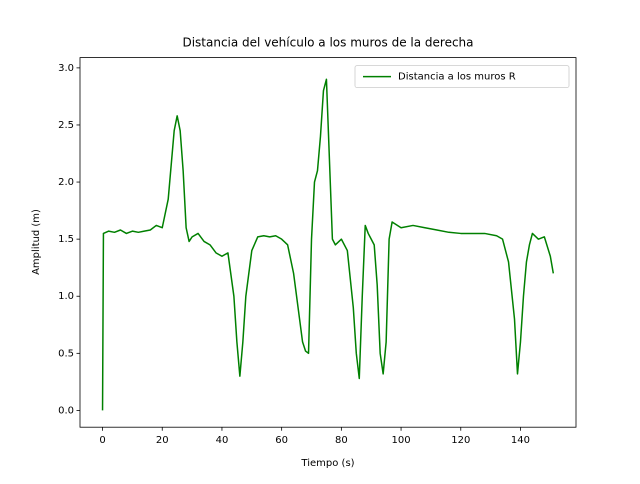  I want to click on y-tick-label: 2.5, so click(66, 125).